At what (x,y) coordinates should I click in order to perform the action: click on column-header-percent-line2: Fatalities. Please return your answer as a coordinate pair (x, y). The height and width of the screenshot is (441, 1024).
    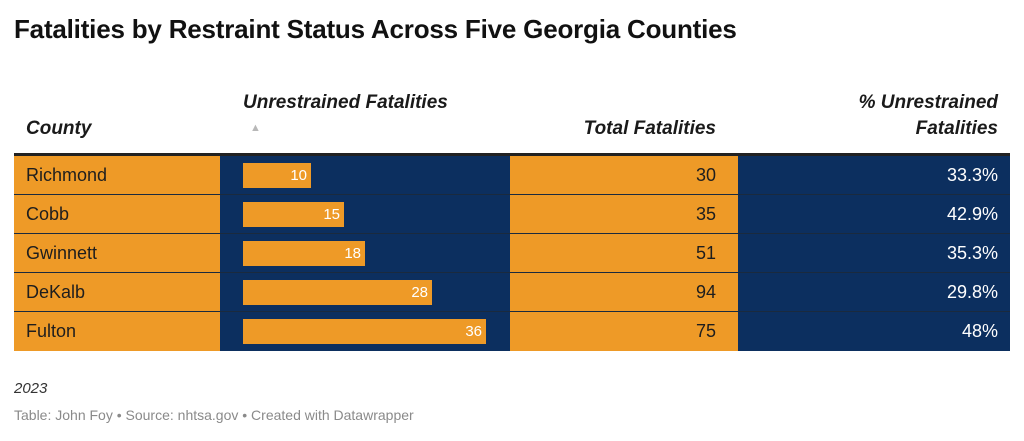
    Looking at the image, I should click on (956, 128).